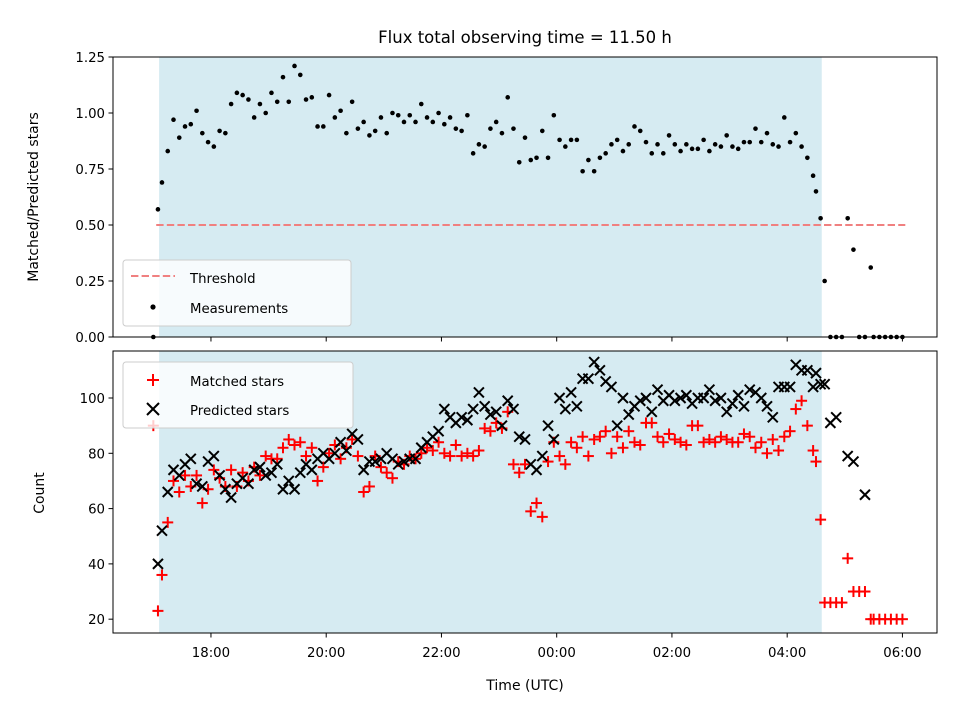 This screenshot has height=720, width=960. I want to click on legend-matched-label: Matched stars, so click(237, 382).